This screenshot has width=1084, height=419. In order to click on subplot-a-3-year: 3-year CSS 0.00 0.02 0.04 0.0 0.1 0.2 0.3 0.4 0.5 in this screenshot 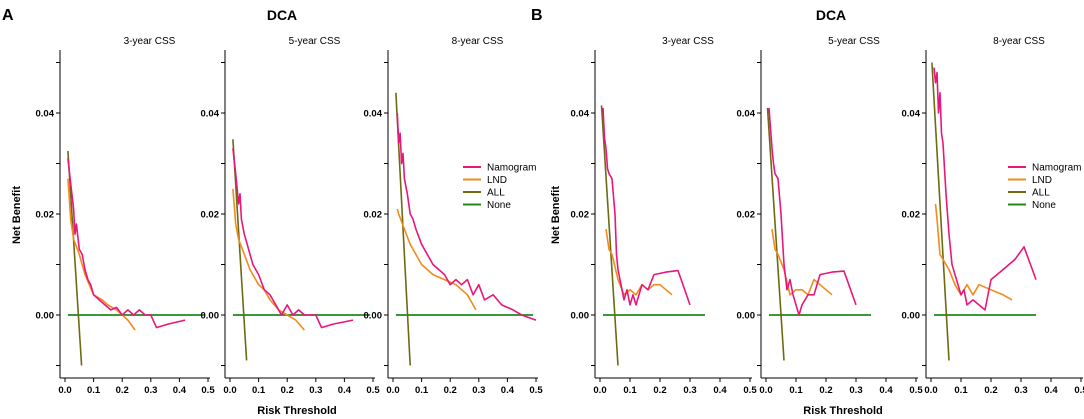, I will do `click(126, 216)`.